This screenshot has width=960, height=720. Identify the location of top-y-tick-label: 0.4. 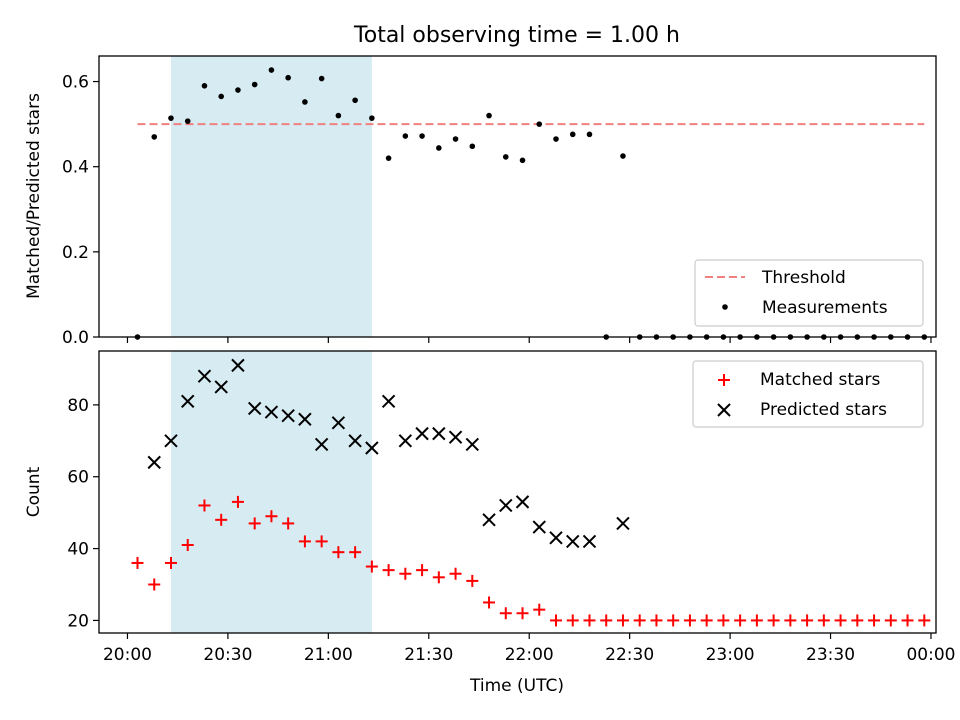
(75, 168).